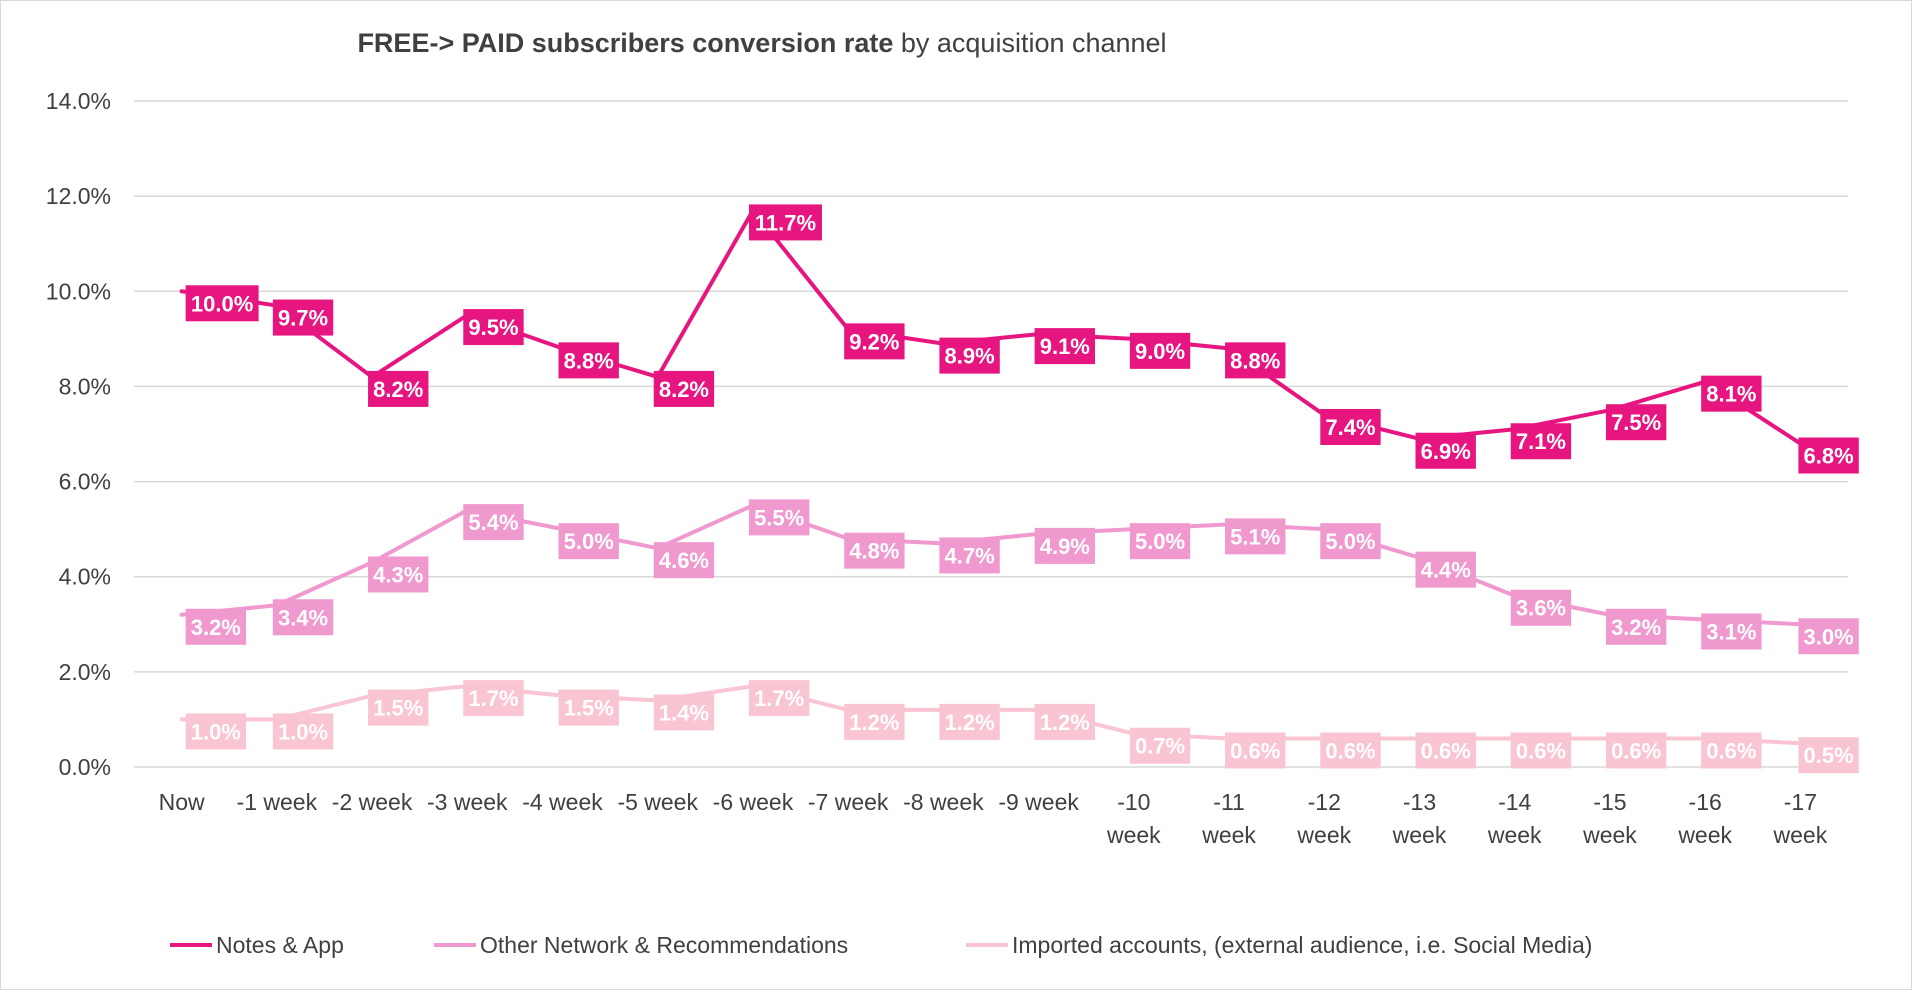  I want to click on data-label-text: 3.1%, so click(1731, 632).